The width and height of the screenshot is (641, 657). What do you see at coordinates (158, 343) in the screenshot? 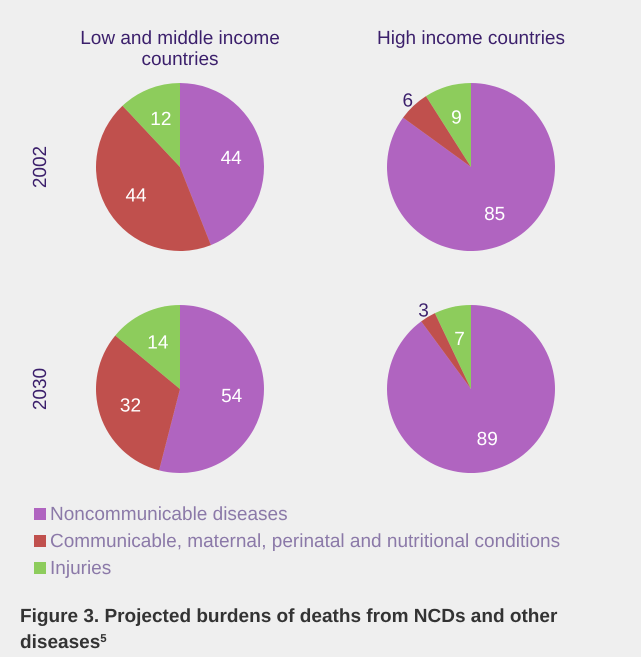
I see `data-label: 14` at bounding box center [158, 343].